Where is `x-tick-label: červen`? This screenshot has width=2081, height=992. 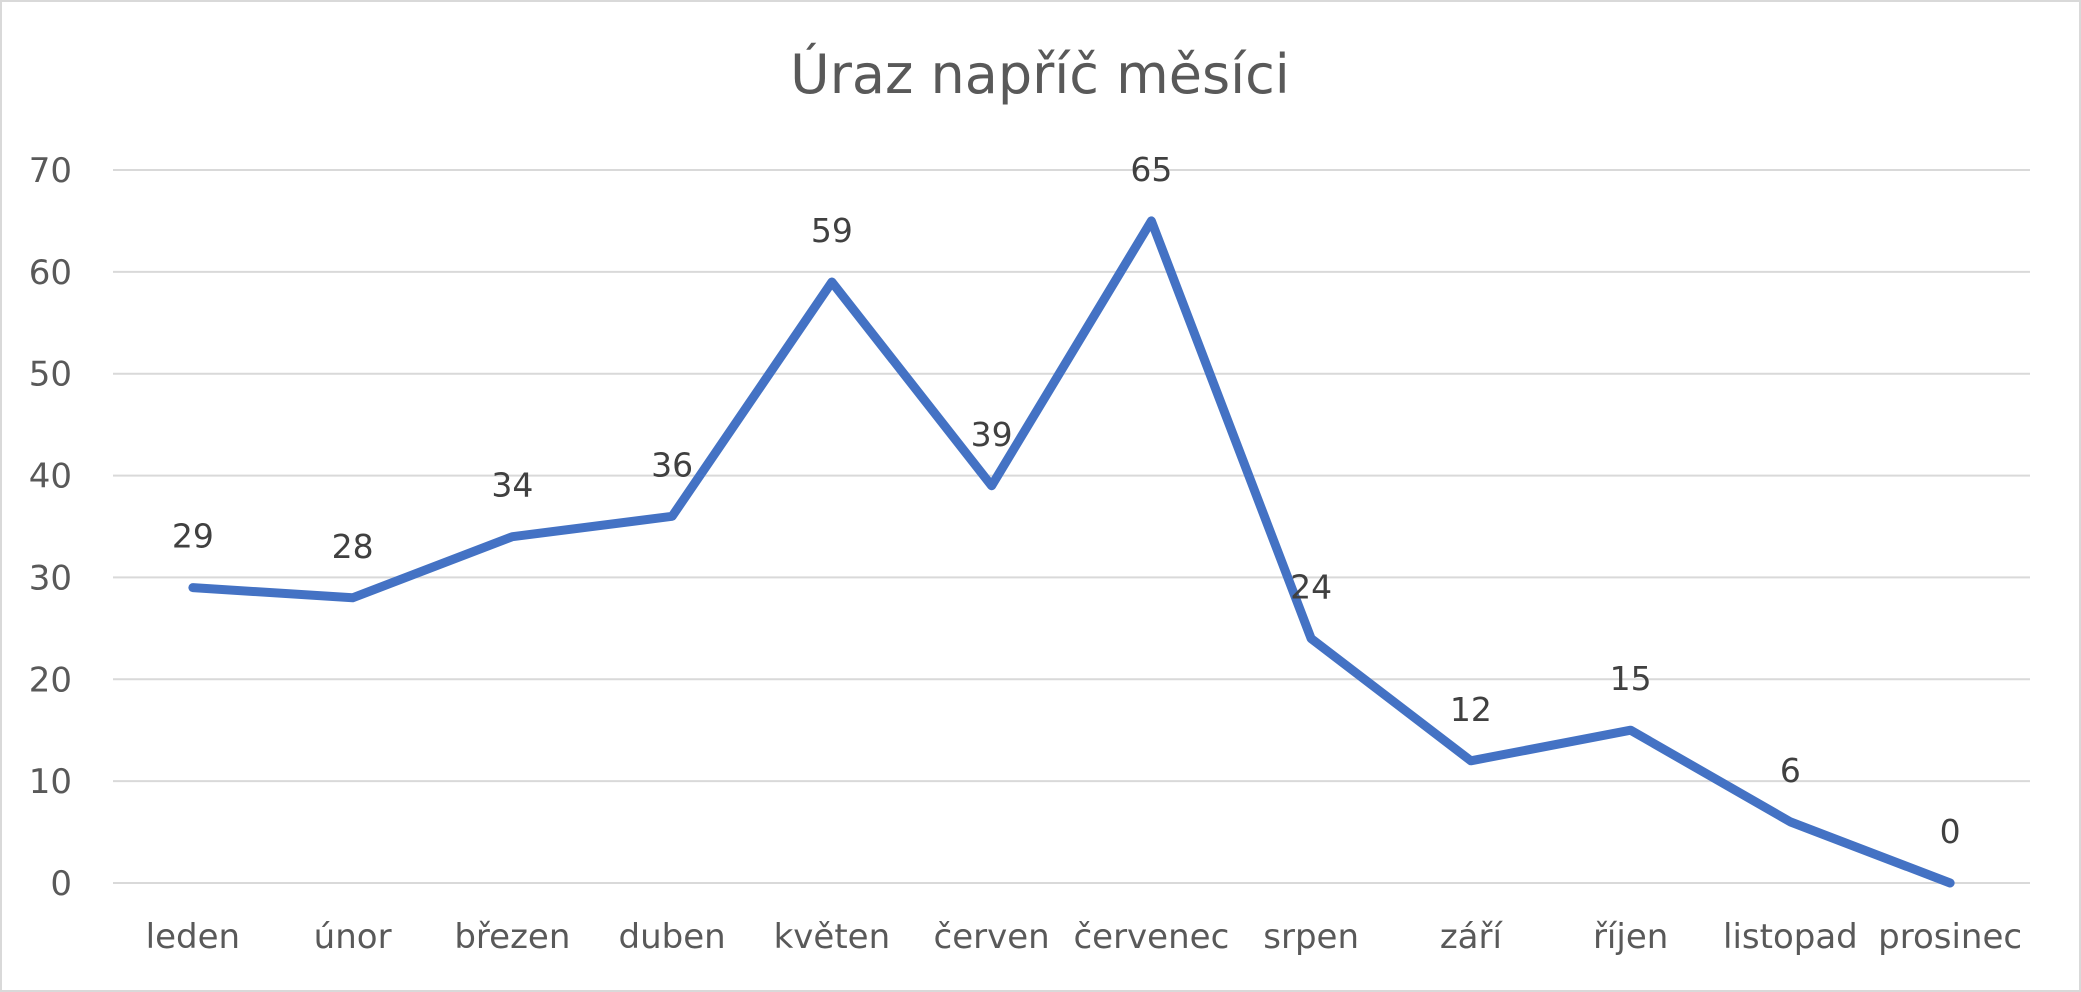
x-tick-label: červen is located at coordinates (992, 937).